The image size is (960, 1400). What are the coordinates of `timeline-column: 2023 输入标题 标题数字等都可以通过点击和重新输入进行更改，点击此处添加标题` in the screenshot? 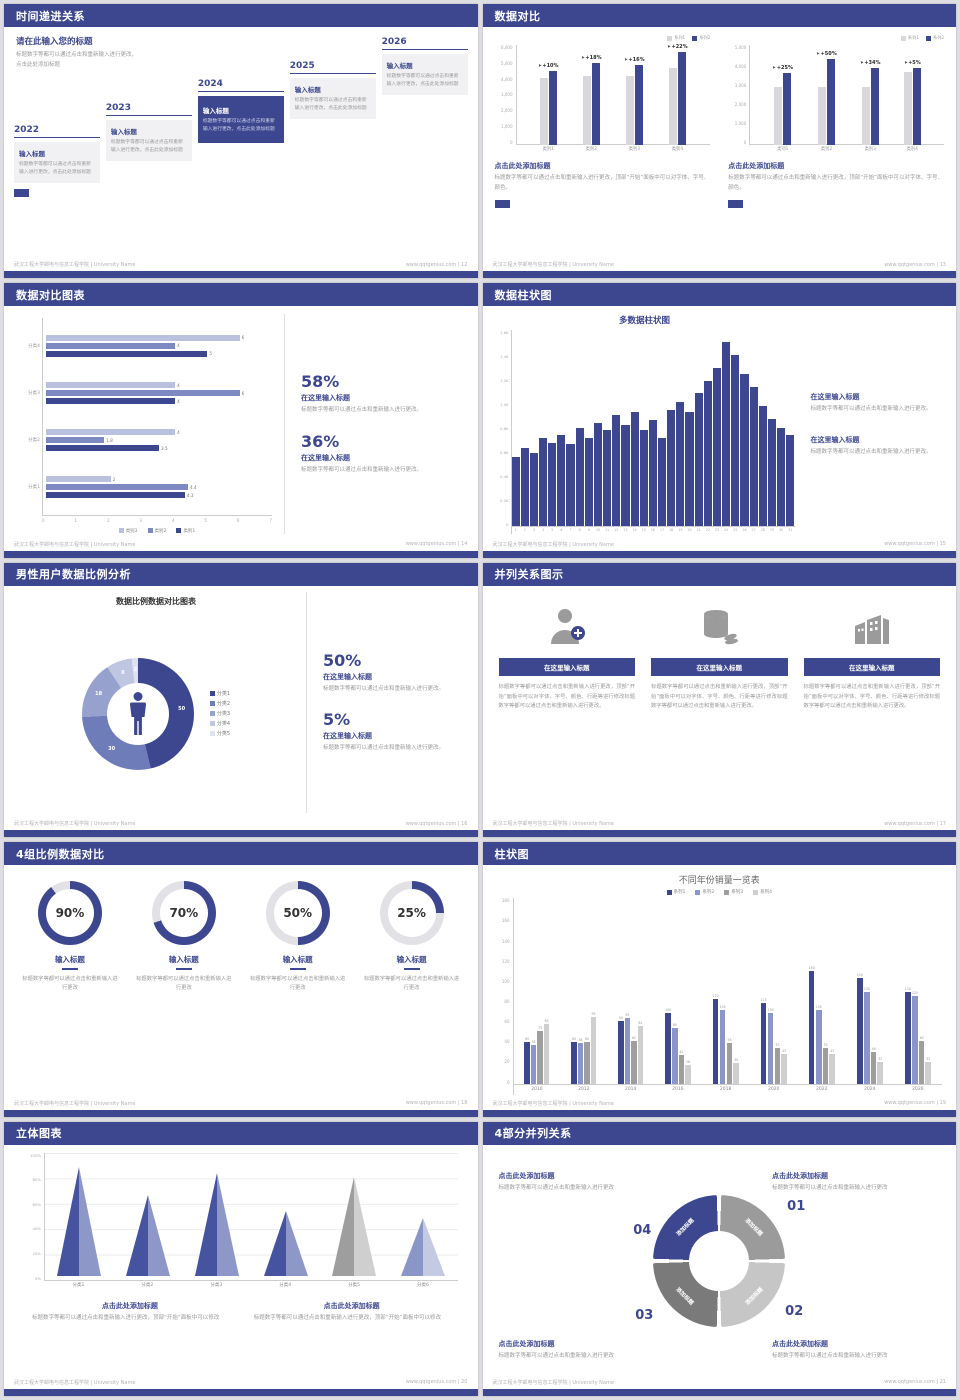 It's located at (148, 132).